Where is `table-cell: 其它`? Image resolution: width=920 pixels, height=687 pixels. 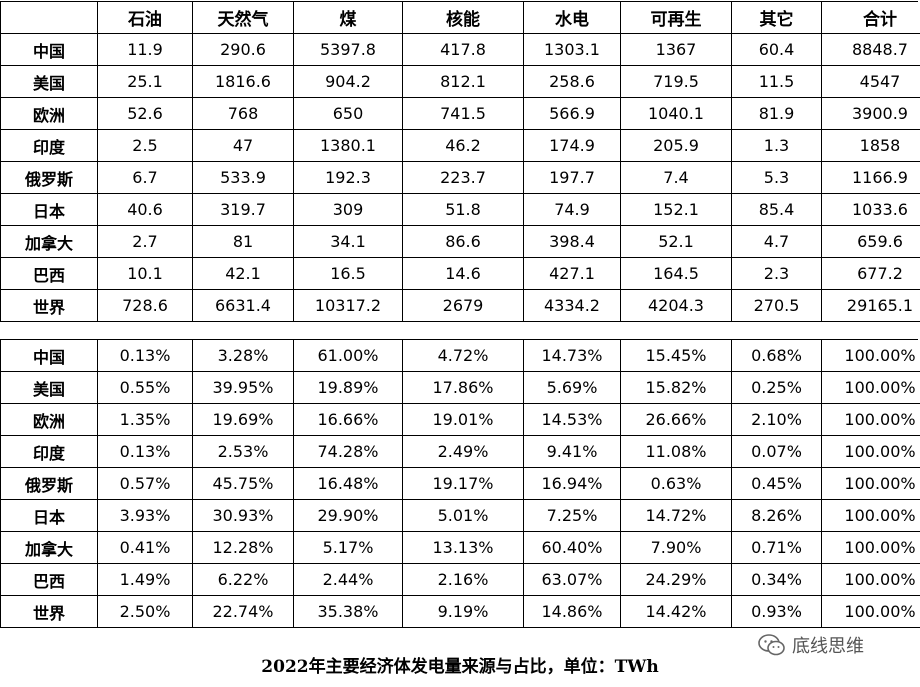
table-cell: 其它 is located at coordinates (777, 18).